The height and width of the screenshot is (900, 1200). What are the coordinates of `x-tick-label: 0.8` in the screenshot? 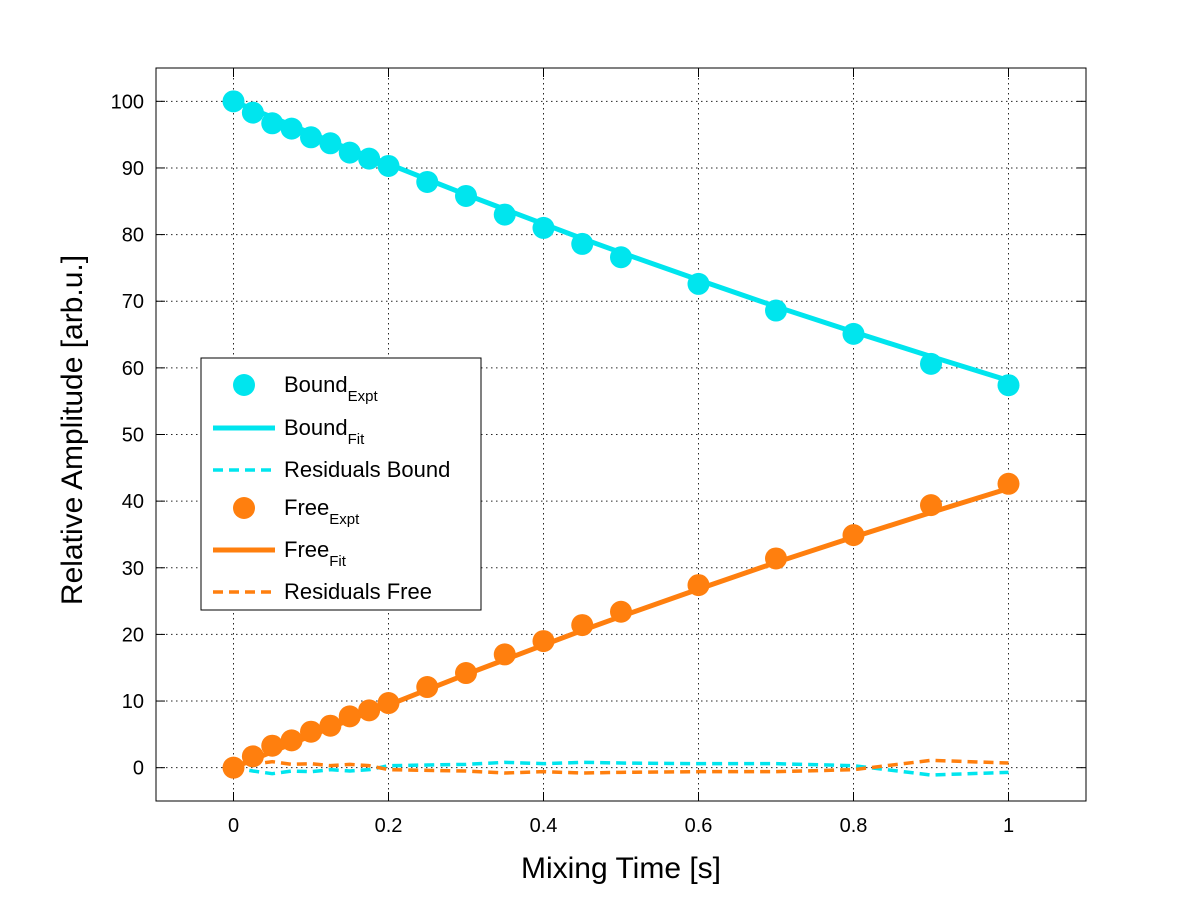 It's located at (854, 826).